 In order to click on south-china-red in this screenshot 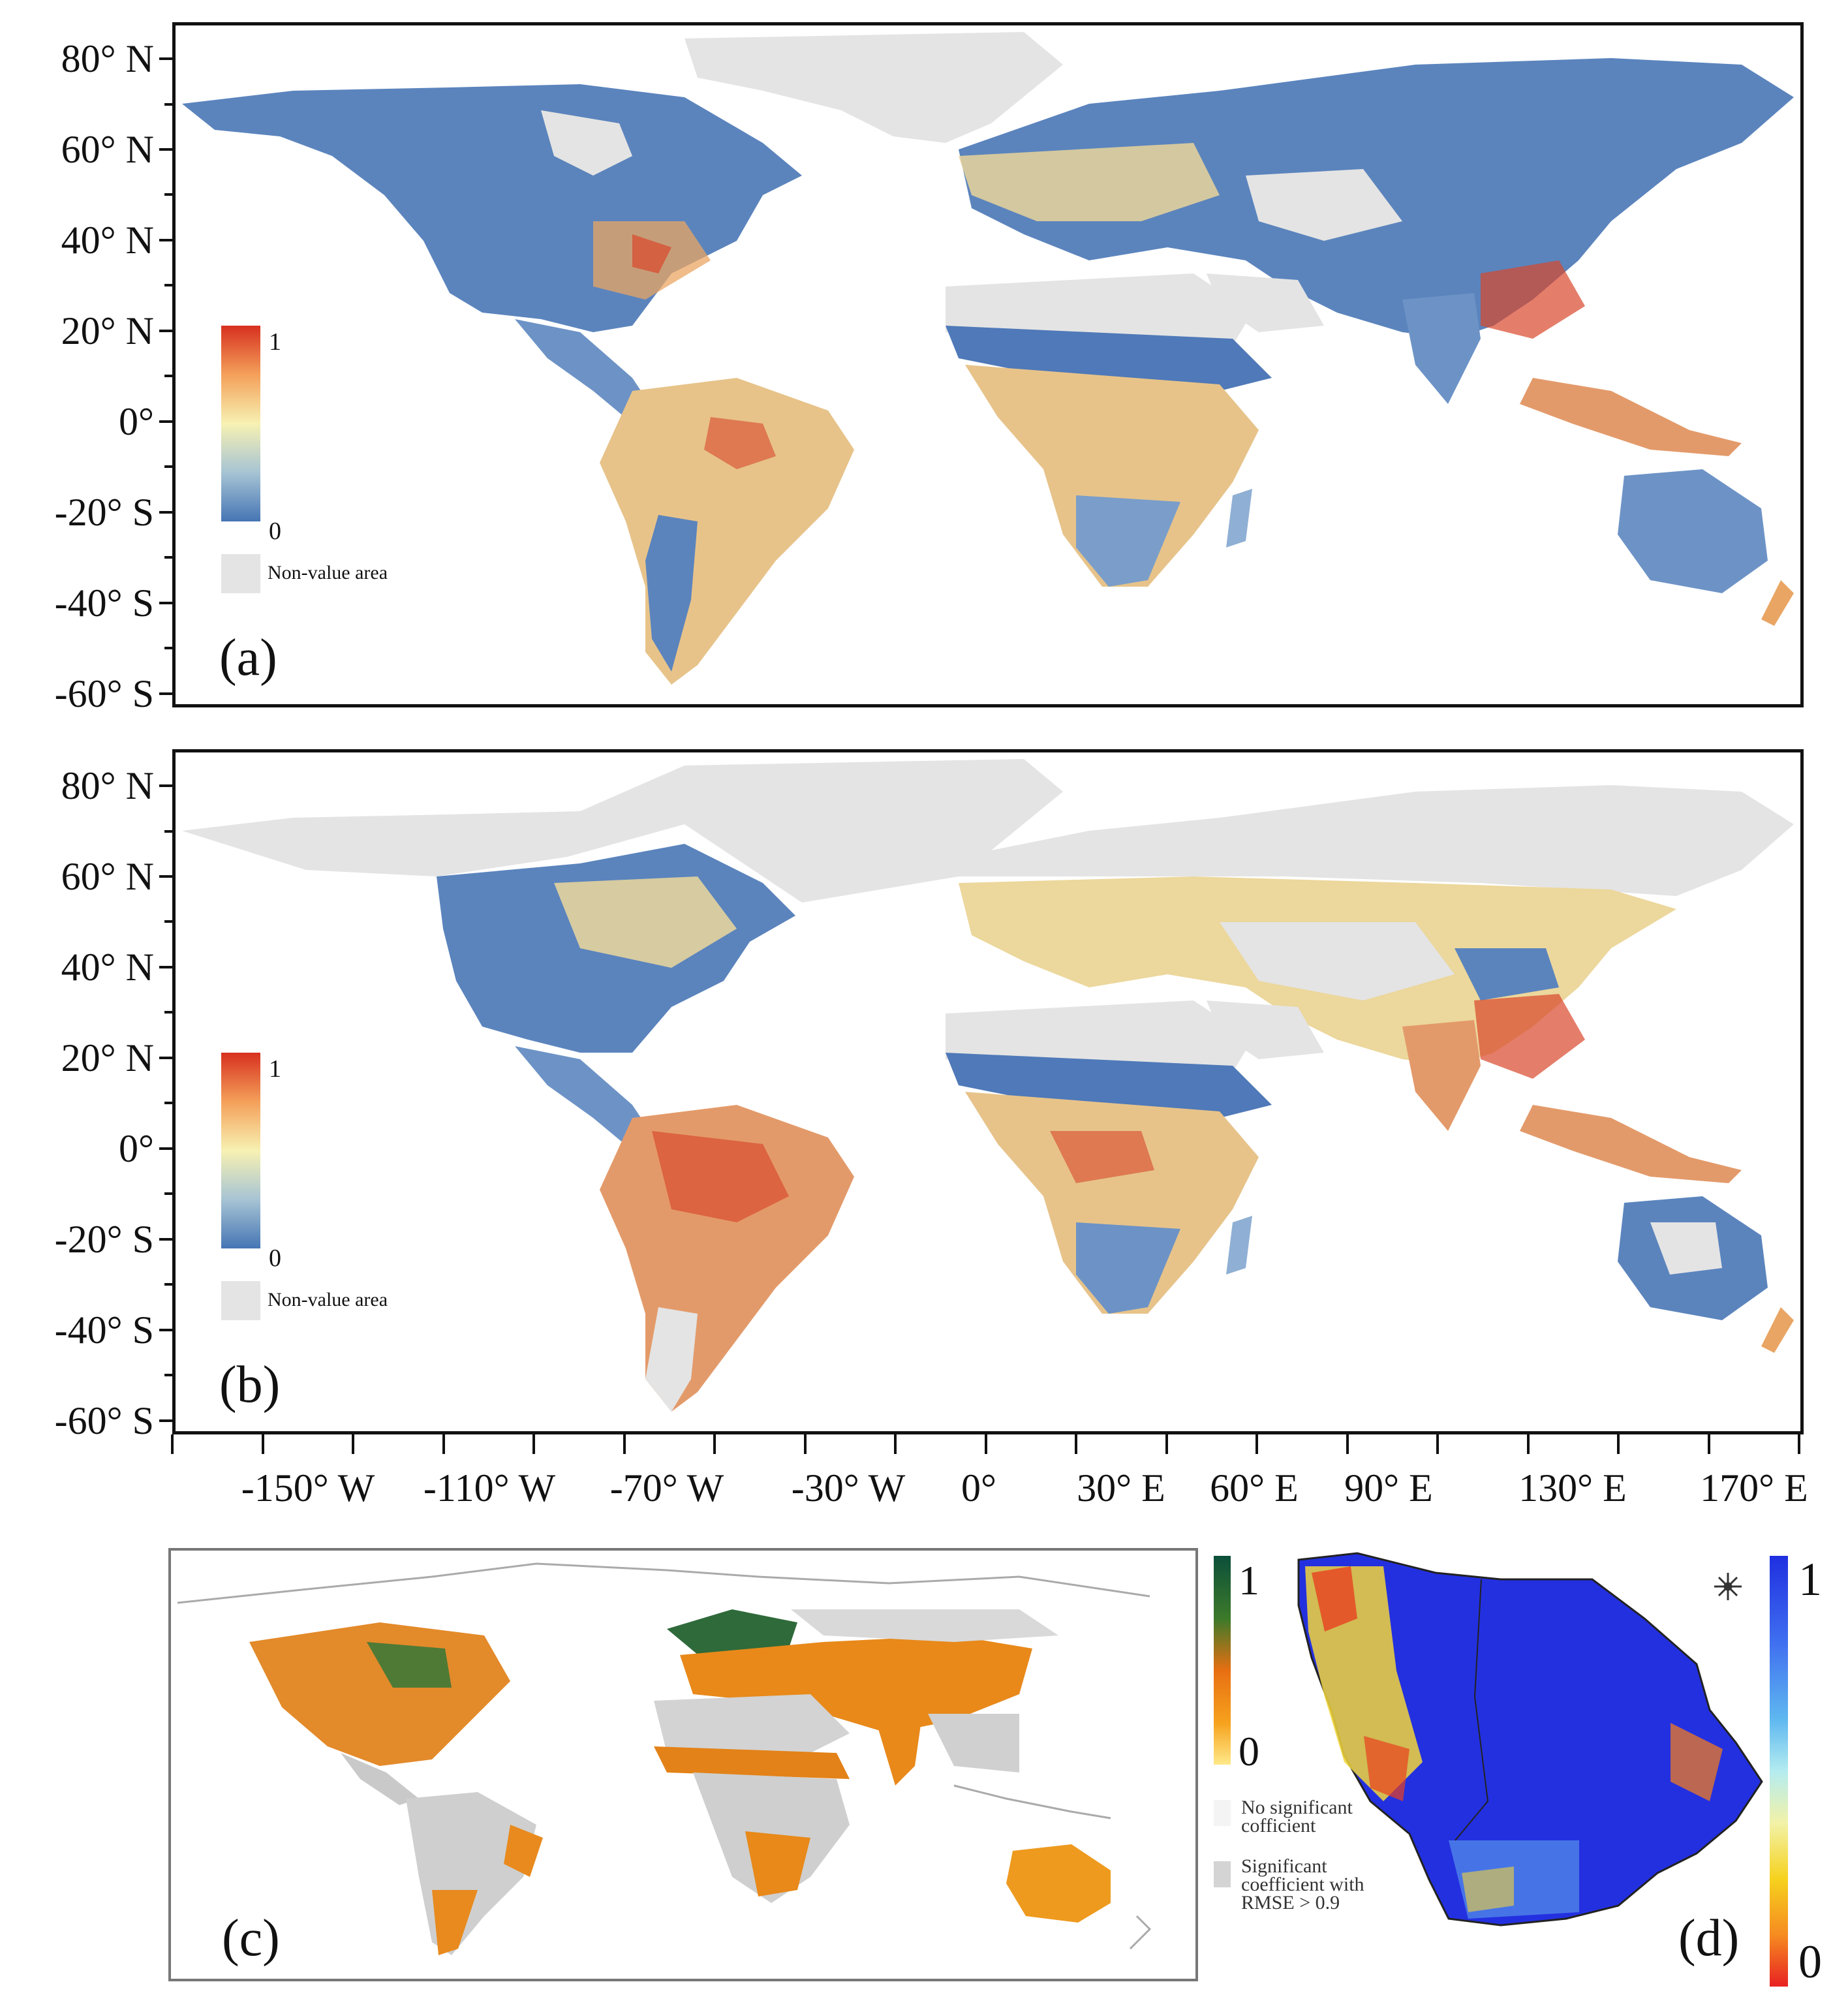, I will do `click(1533, 299)`.